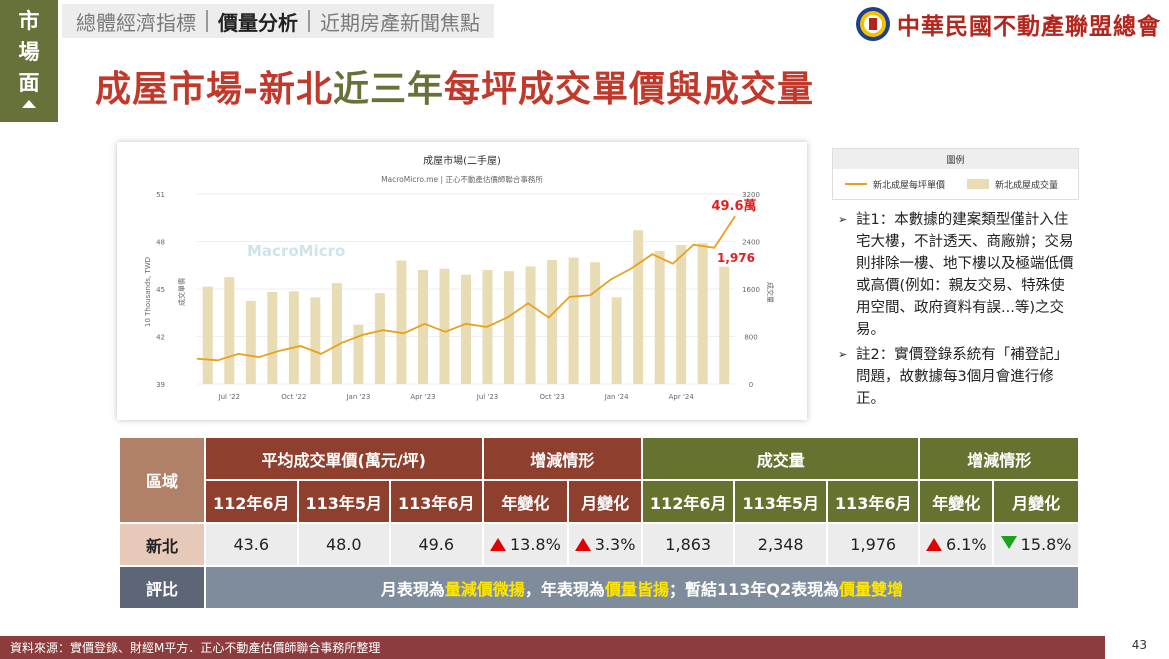 Image resolution: width=1169 pixels, height=659 pixels. Describe the element at coordinates (29, 52) in the screenshot. I see `section-tab-char: 場` at that location.